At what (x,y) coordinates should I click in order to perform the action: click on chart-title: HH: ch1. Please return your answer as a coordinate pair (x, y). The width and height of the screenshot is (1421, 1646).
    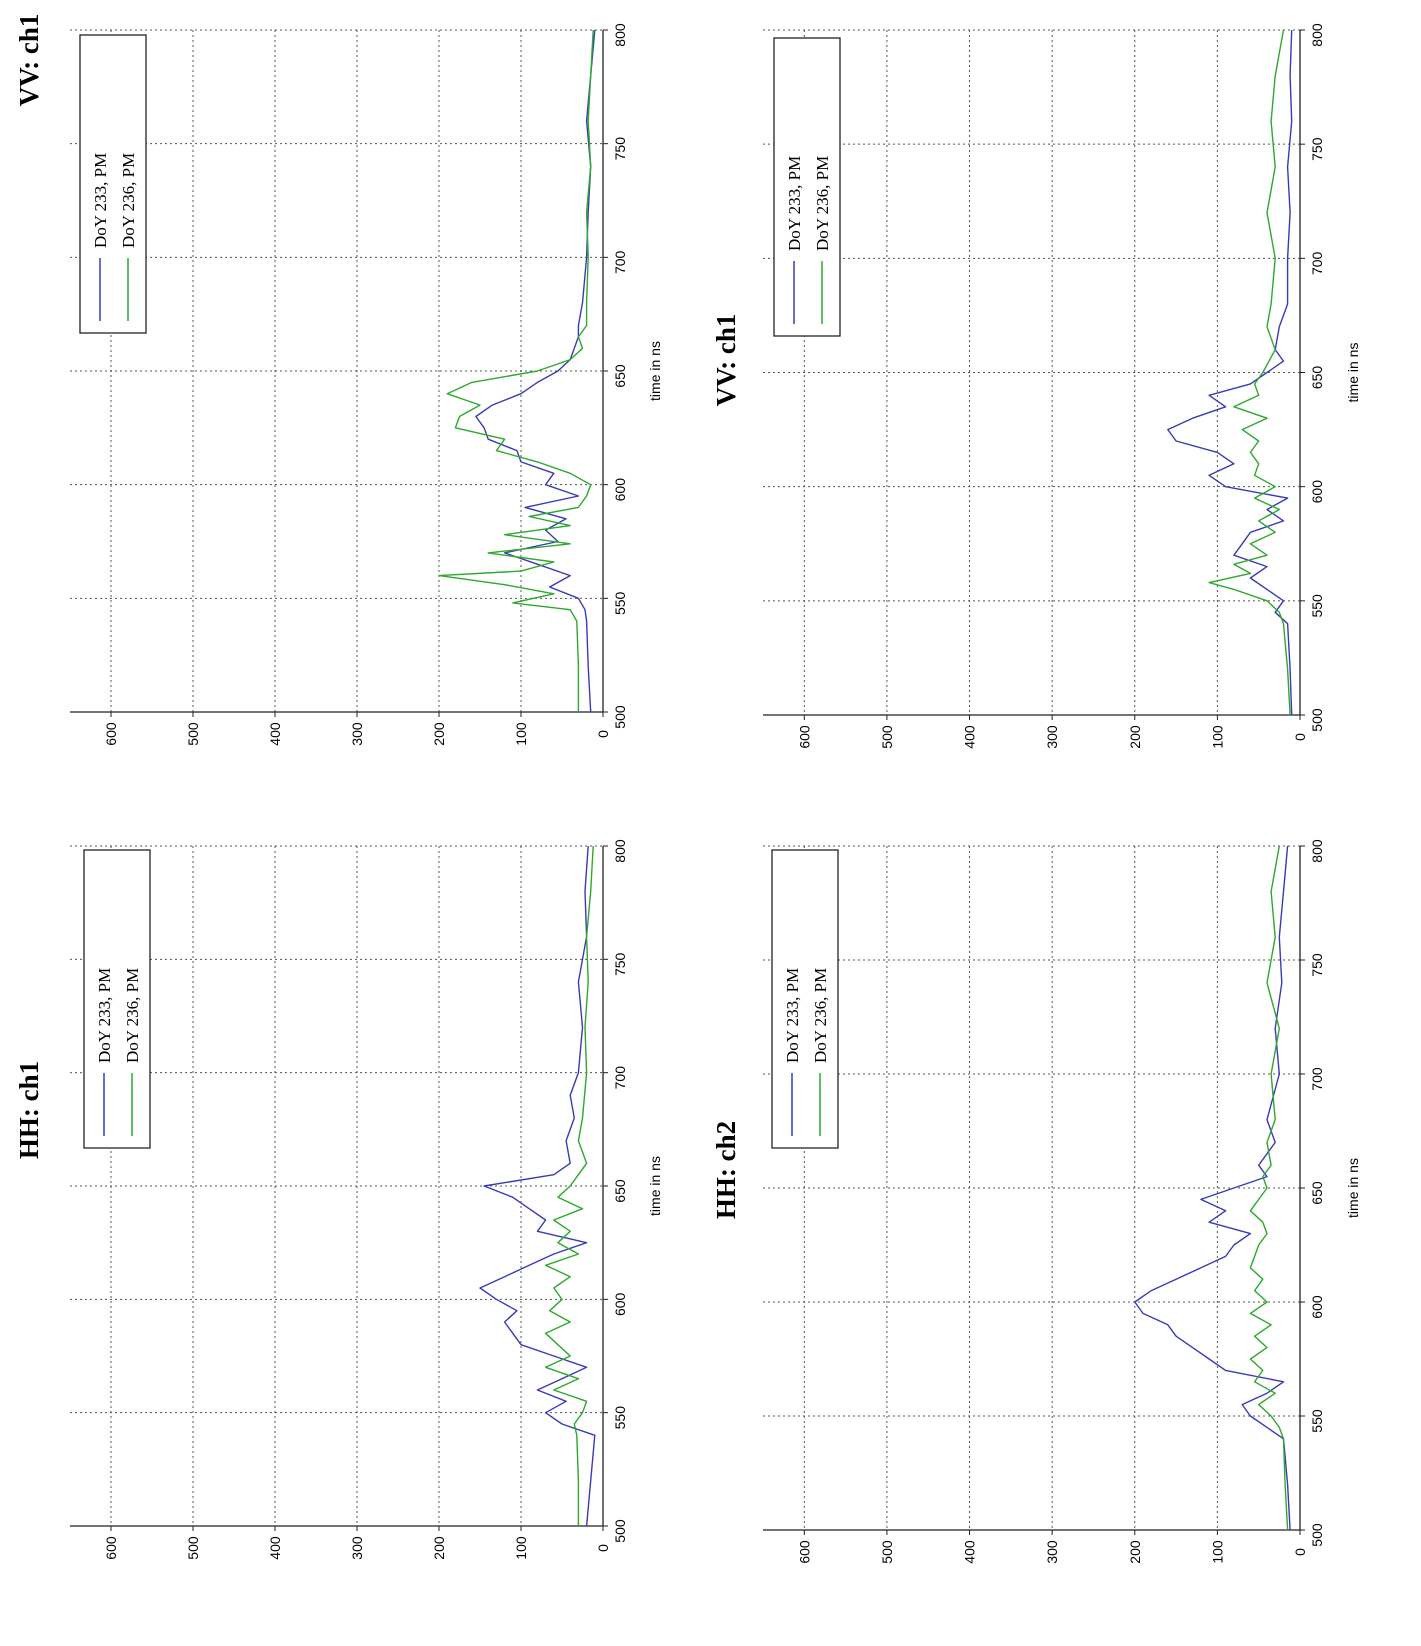
    Looking at the image, I should click on (29, 1110).